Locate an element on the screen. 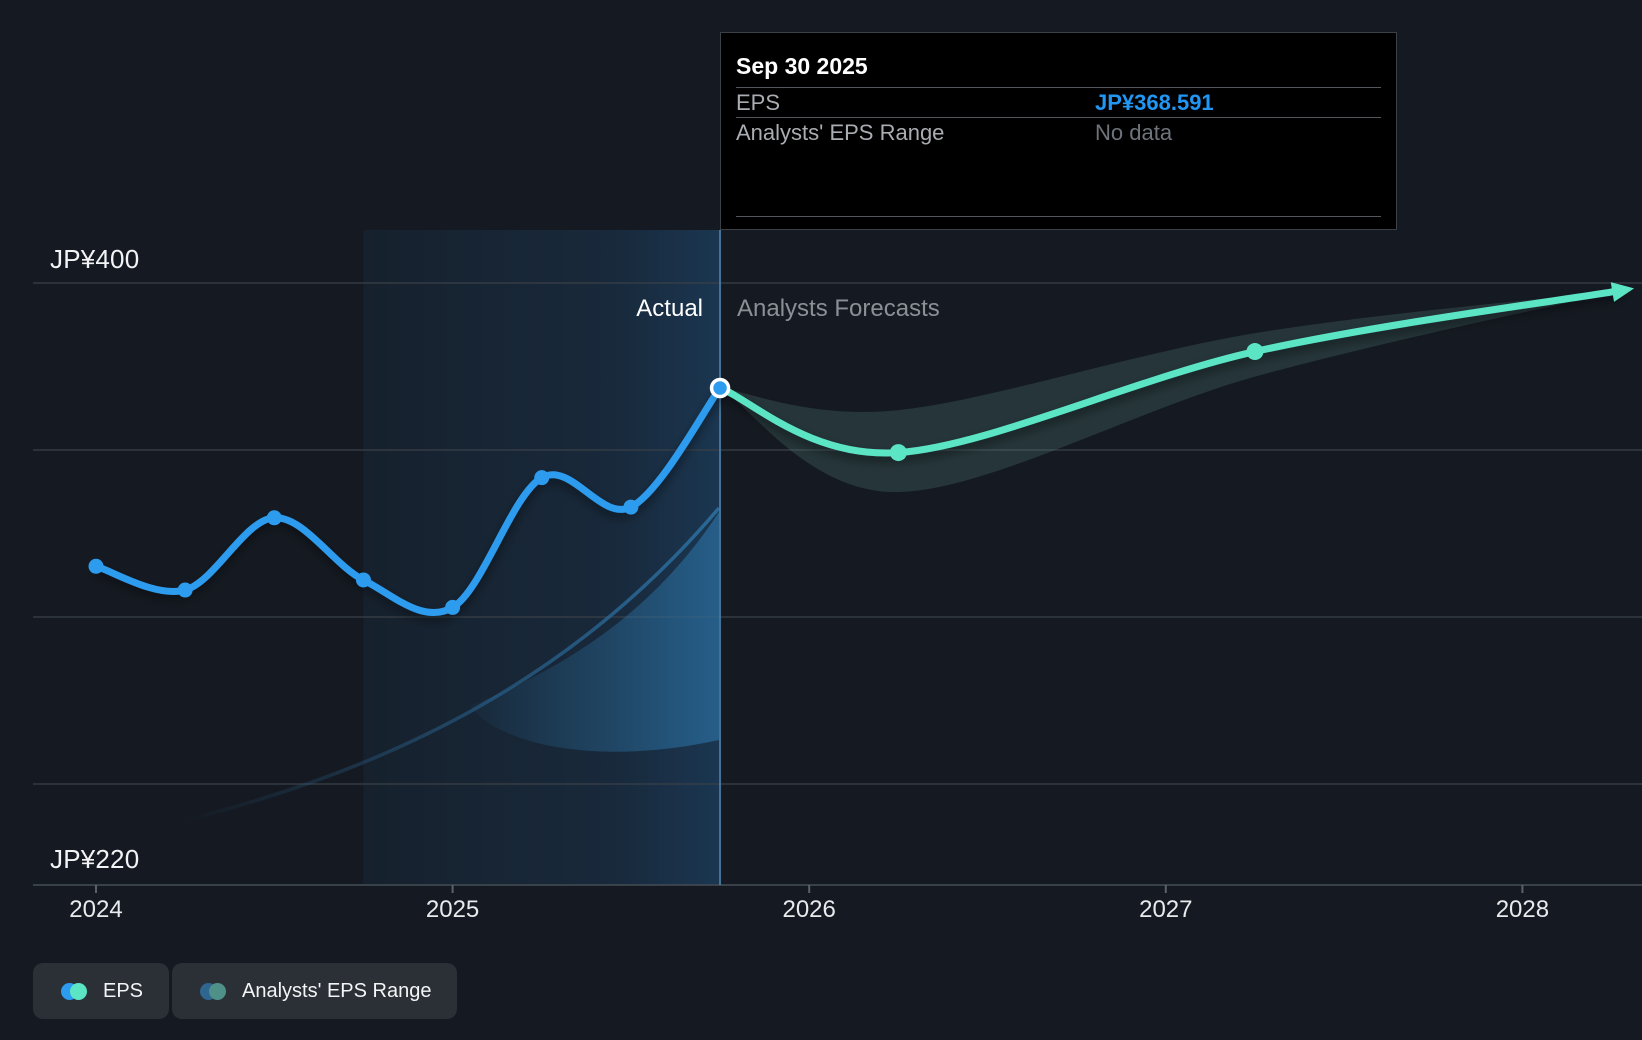 This screenshot has width=1642, height=1040. tooltip-date: Sep 30 2025 is located at coordinates (802, 66).